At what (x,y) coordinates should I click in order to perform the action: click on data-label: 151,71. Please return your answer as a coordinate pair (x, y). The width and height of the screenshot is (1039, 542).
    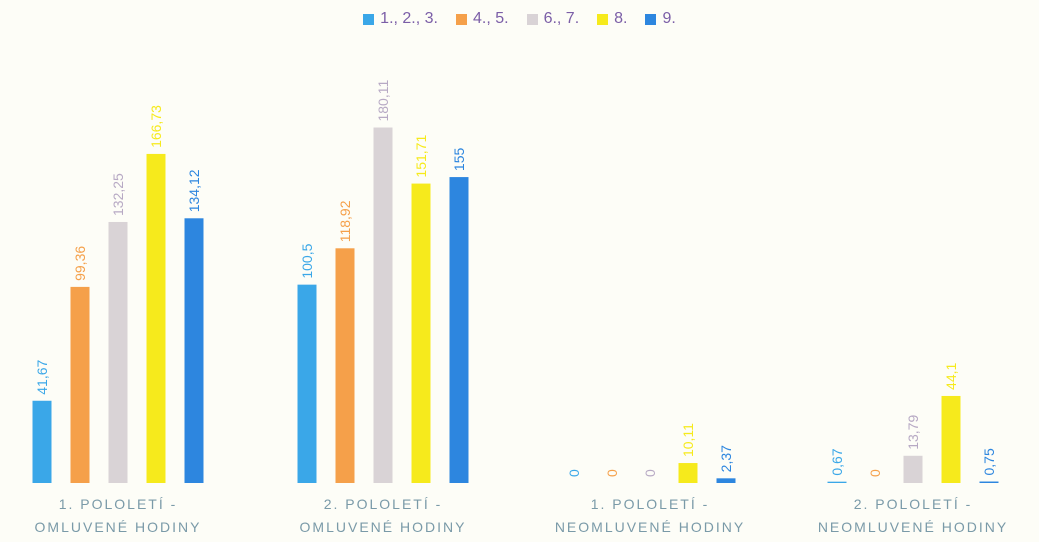
    Looking at the image, I should click on (421, 156).